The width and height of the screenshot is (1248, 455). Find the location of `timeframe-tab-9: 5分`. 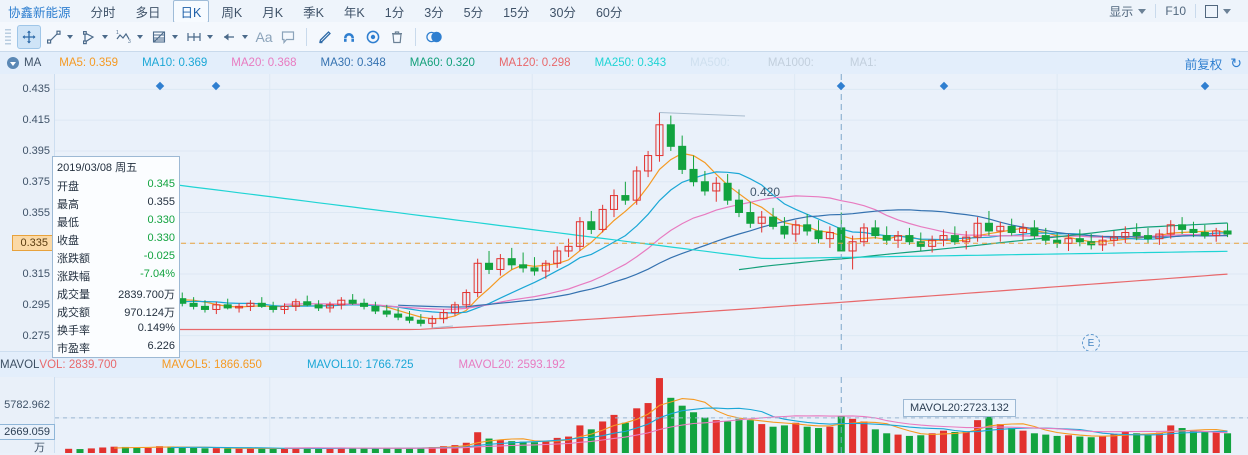

timeframe-tab-9: 5分 is located at coordinates (473, 12).